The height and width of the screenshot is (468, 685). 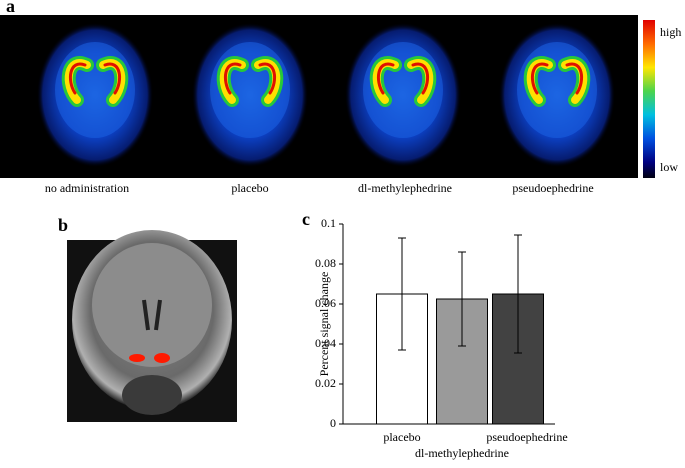 What do you see at coordinates (552, 188) in the screenshot?
I see `caption: pseudoephedrine` at bounding box center [552, 188].